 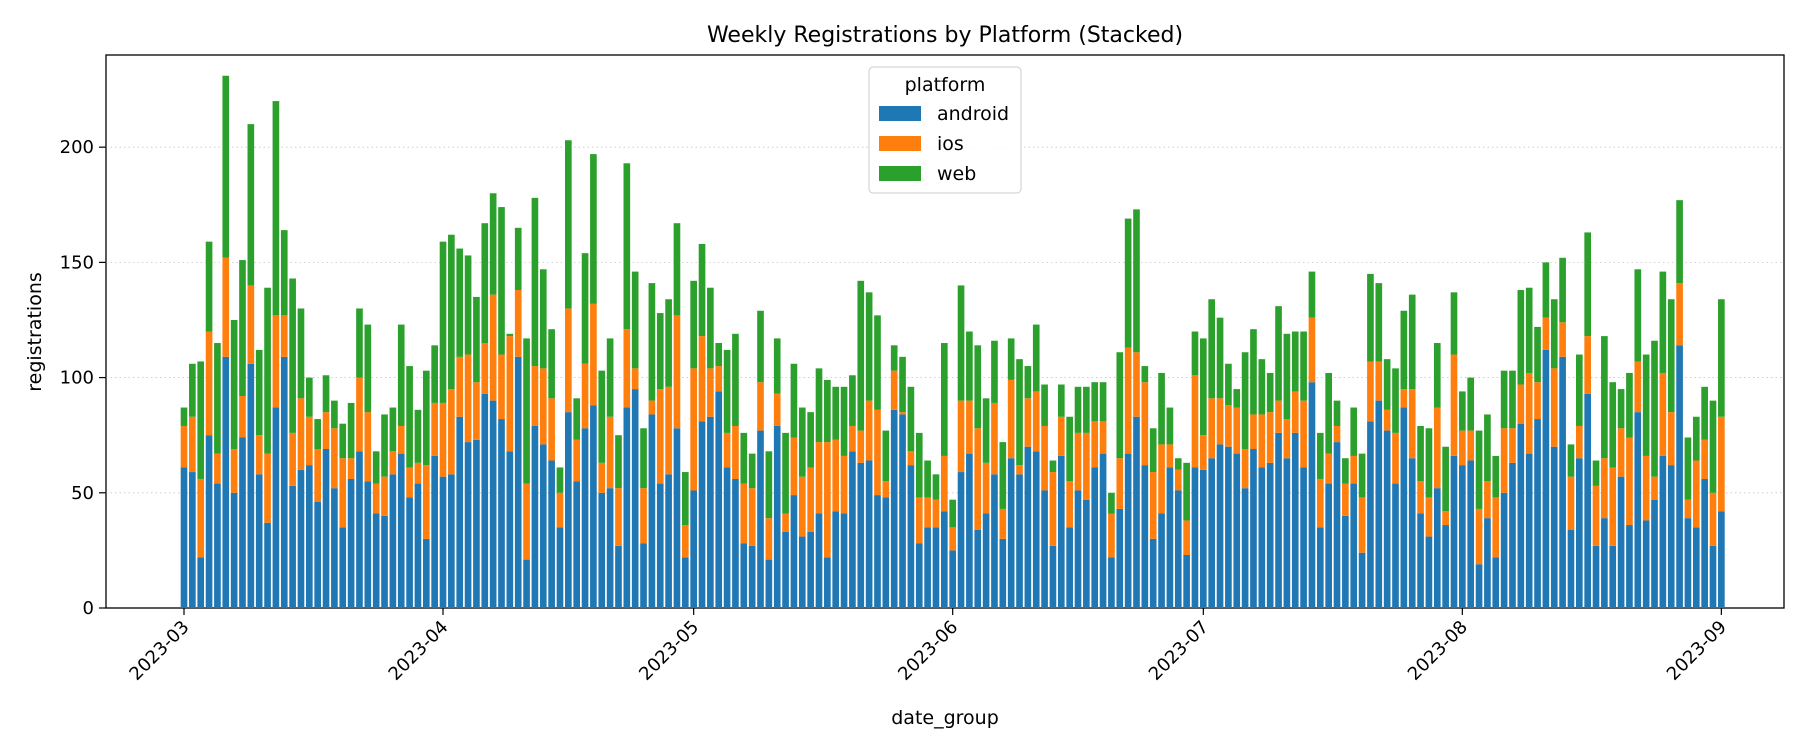 I want to click on legend-box, so click(x=945, y=130).